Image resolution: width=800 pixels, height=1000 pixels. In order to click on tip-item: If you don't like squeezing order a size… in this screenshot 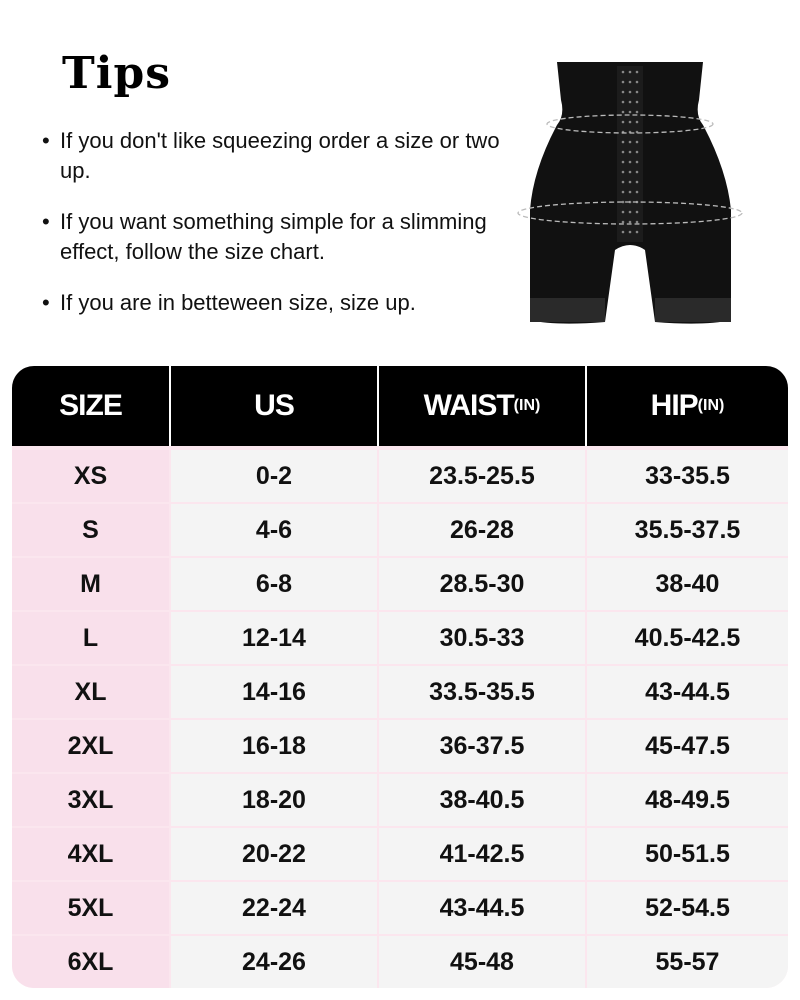, I will do `click(272, 156)`.